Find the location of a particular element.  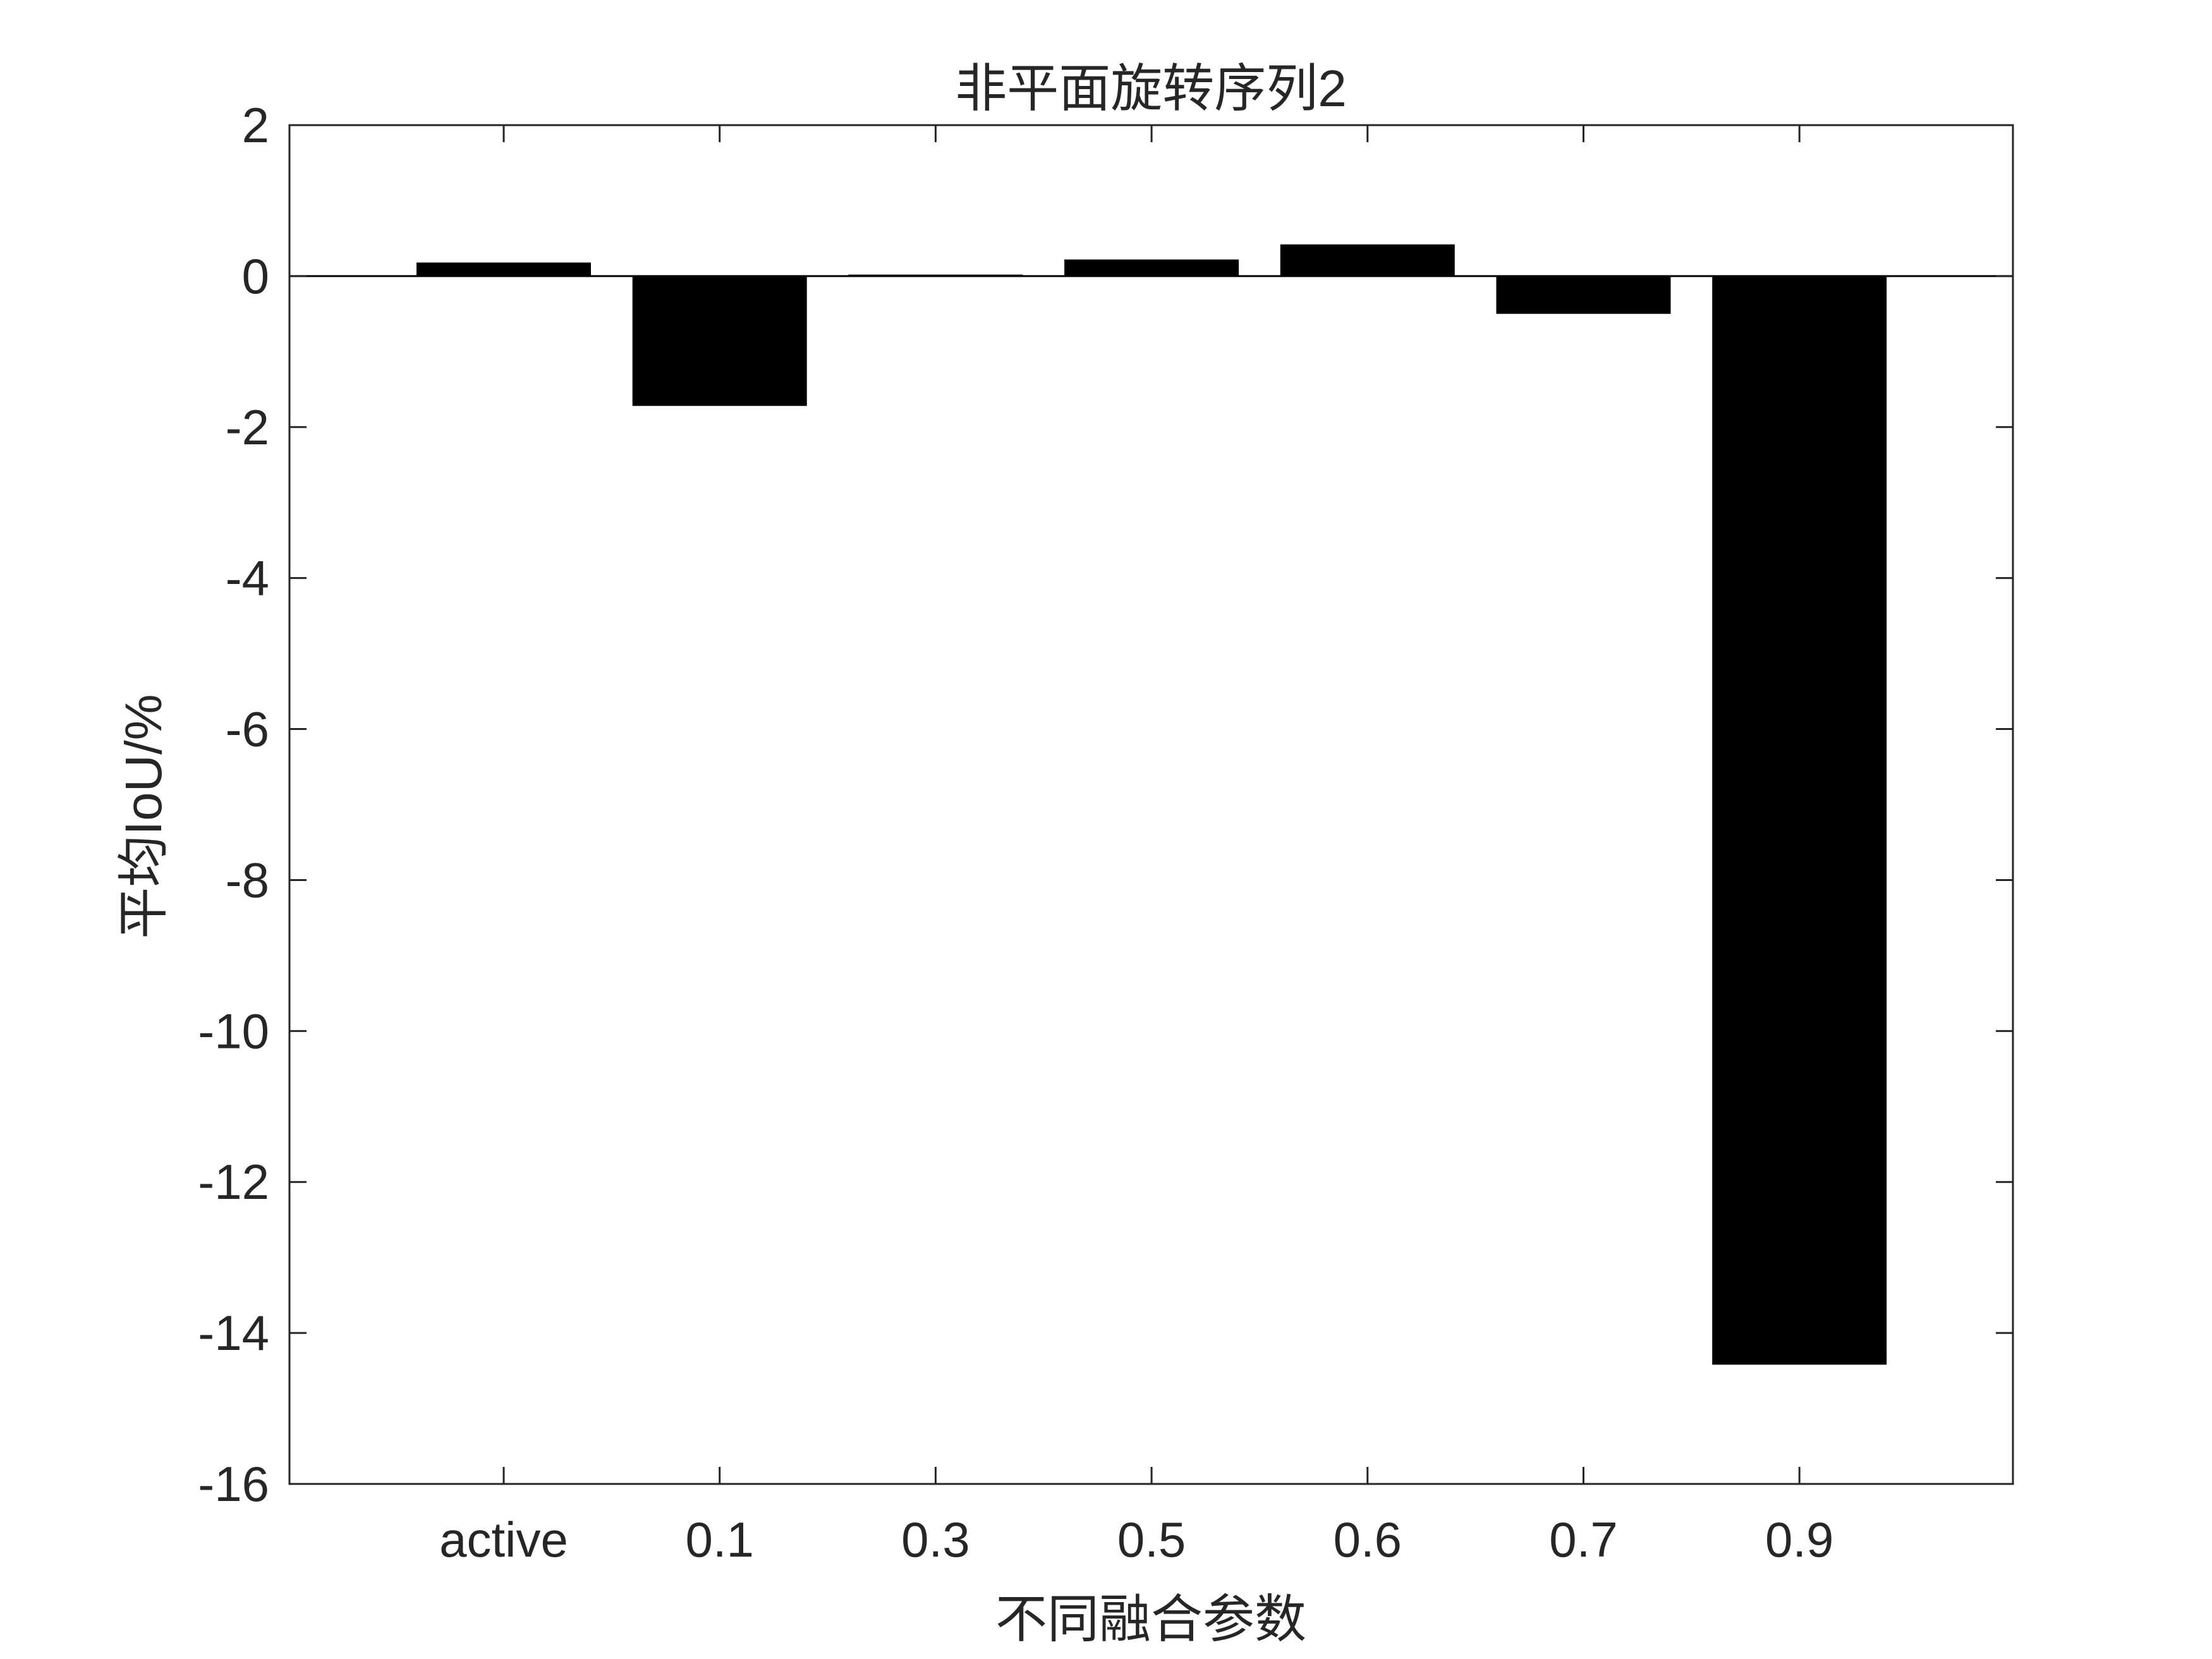

y-tick-label-6: -10 is located at coordinates (233, 1031).